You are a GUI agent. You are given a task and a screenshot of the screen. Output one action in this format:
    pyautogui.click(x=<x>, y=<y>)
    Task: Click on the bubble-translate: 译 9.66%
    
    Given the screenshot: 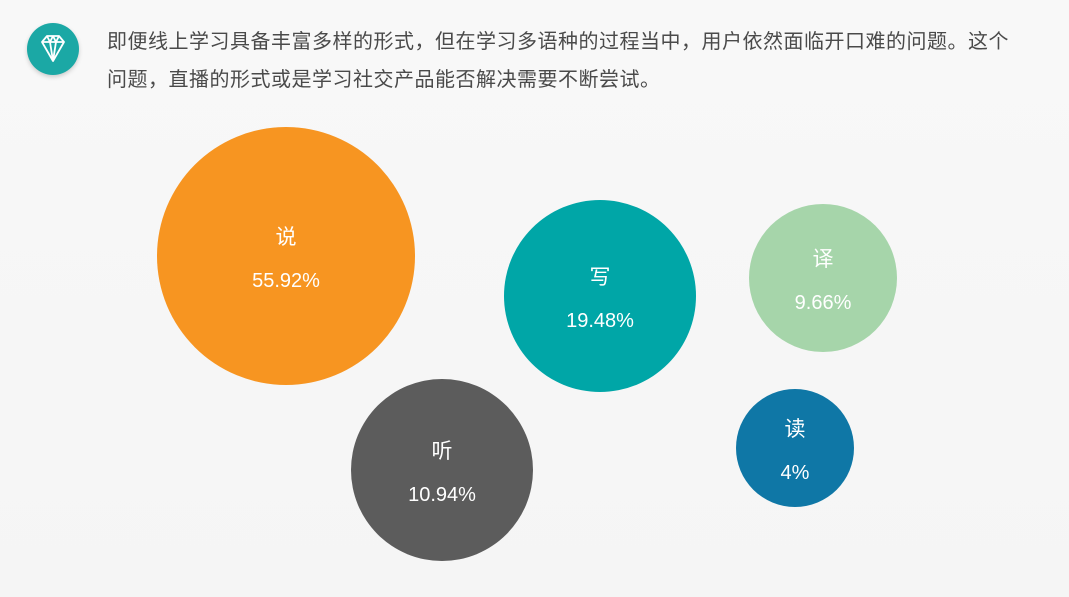 What is the action you would take?
    pyautogui.click(x=823, y=278)
    